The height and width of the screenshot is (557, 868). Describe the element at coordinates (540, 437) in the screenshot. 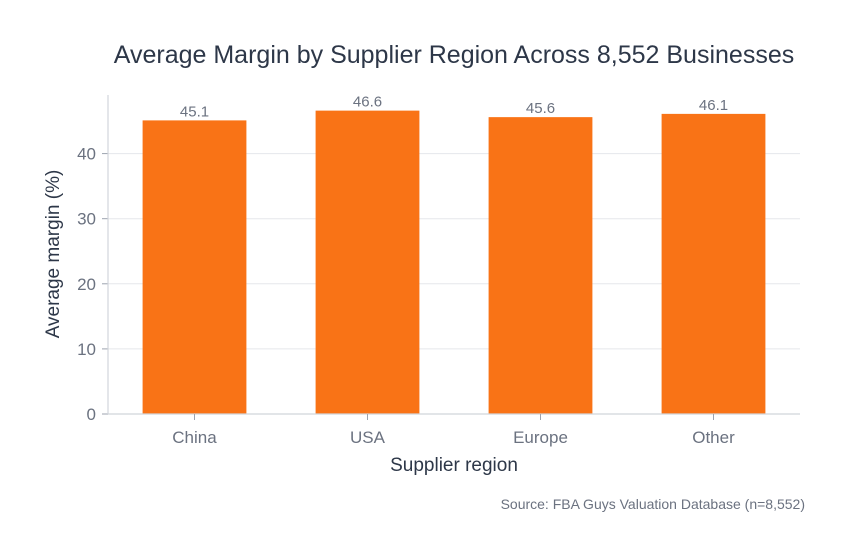

I see `x-tick-label: Europe` at that location.